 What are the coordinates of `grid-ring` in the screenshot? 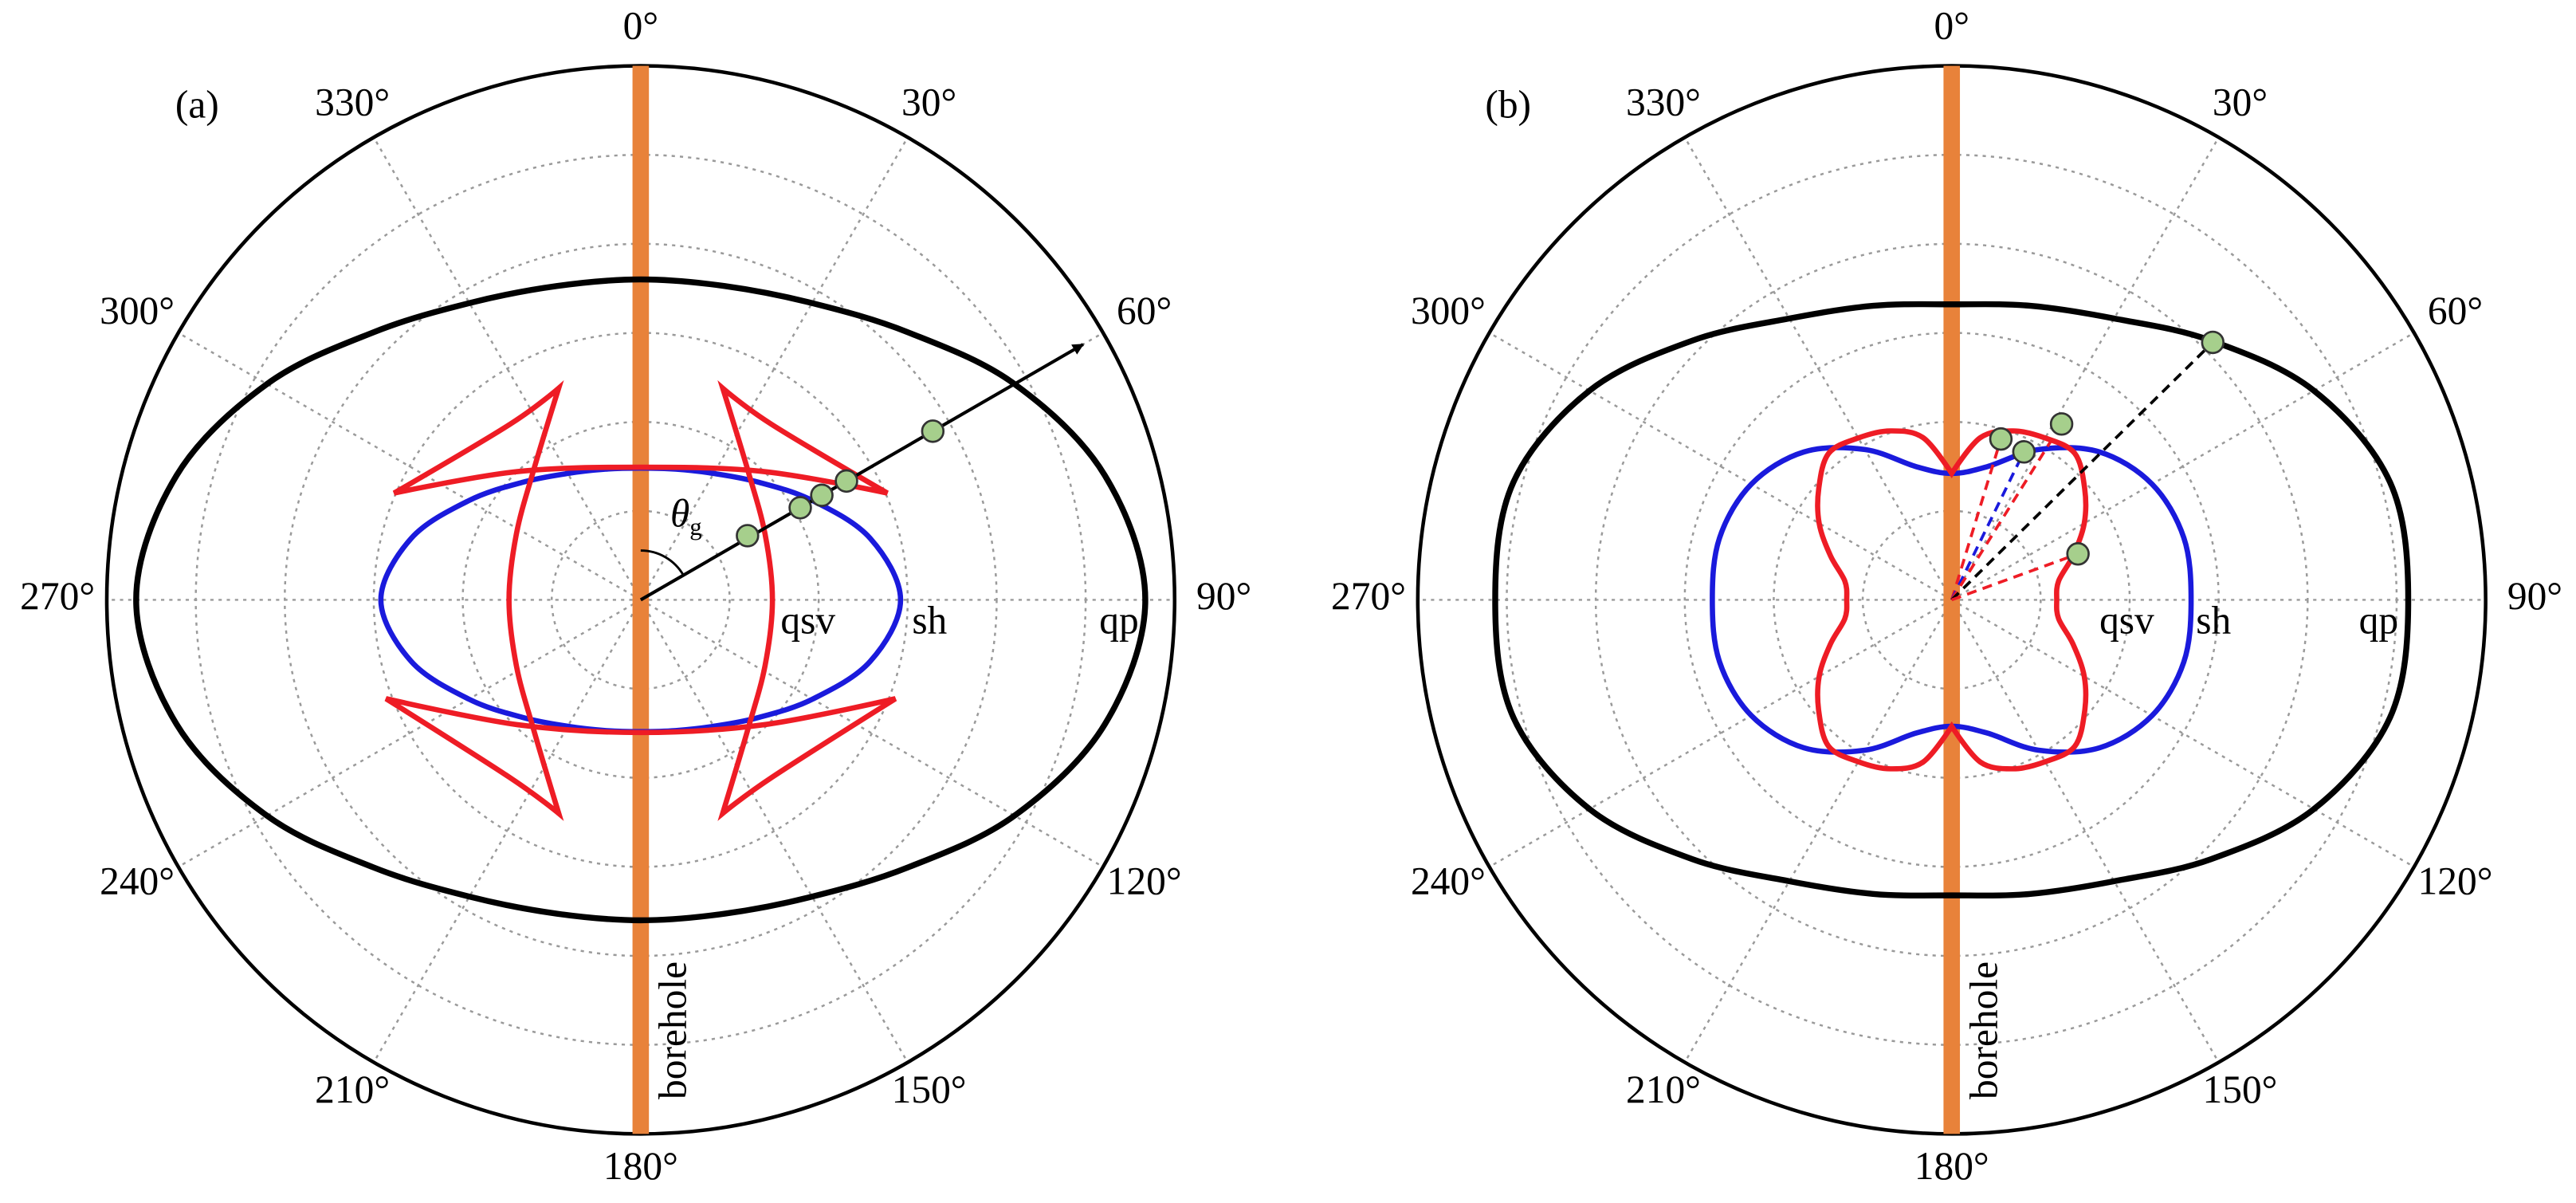 It's located at (640, 599).